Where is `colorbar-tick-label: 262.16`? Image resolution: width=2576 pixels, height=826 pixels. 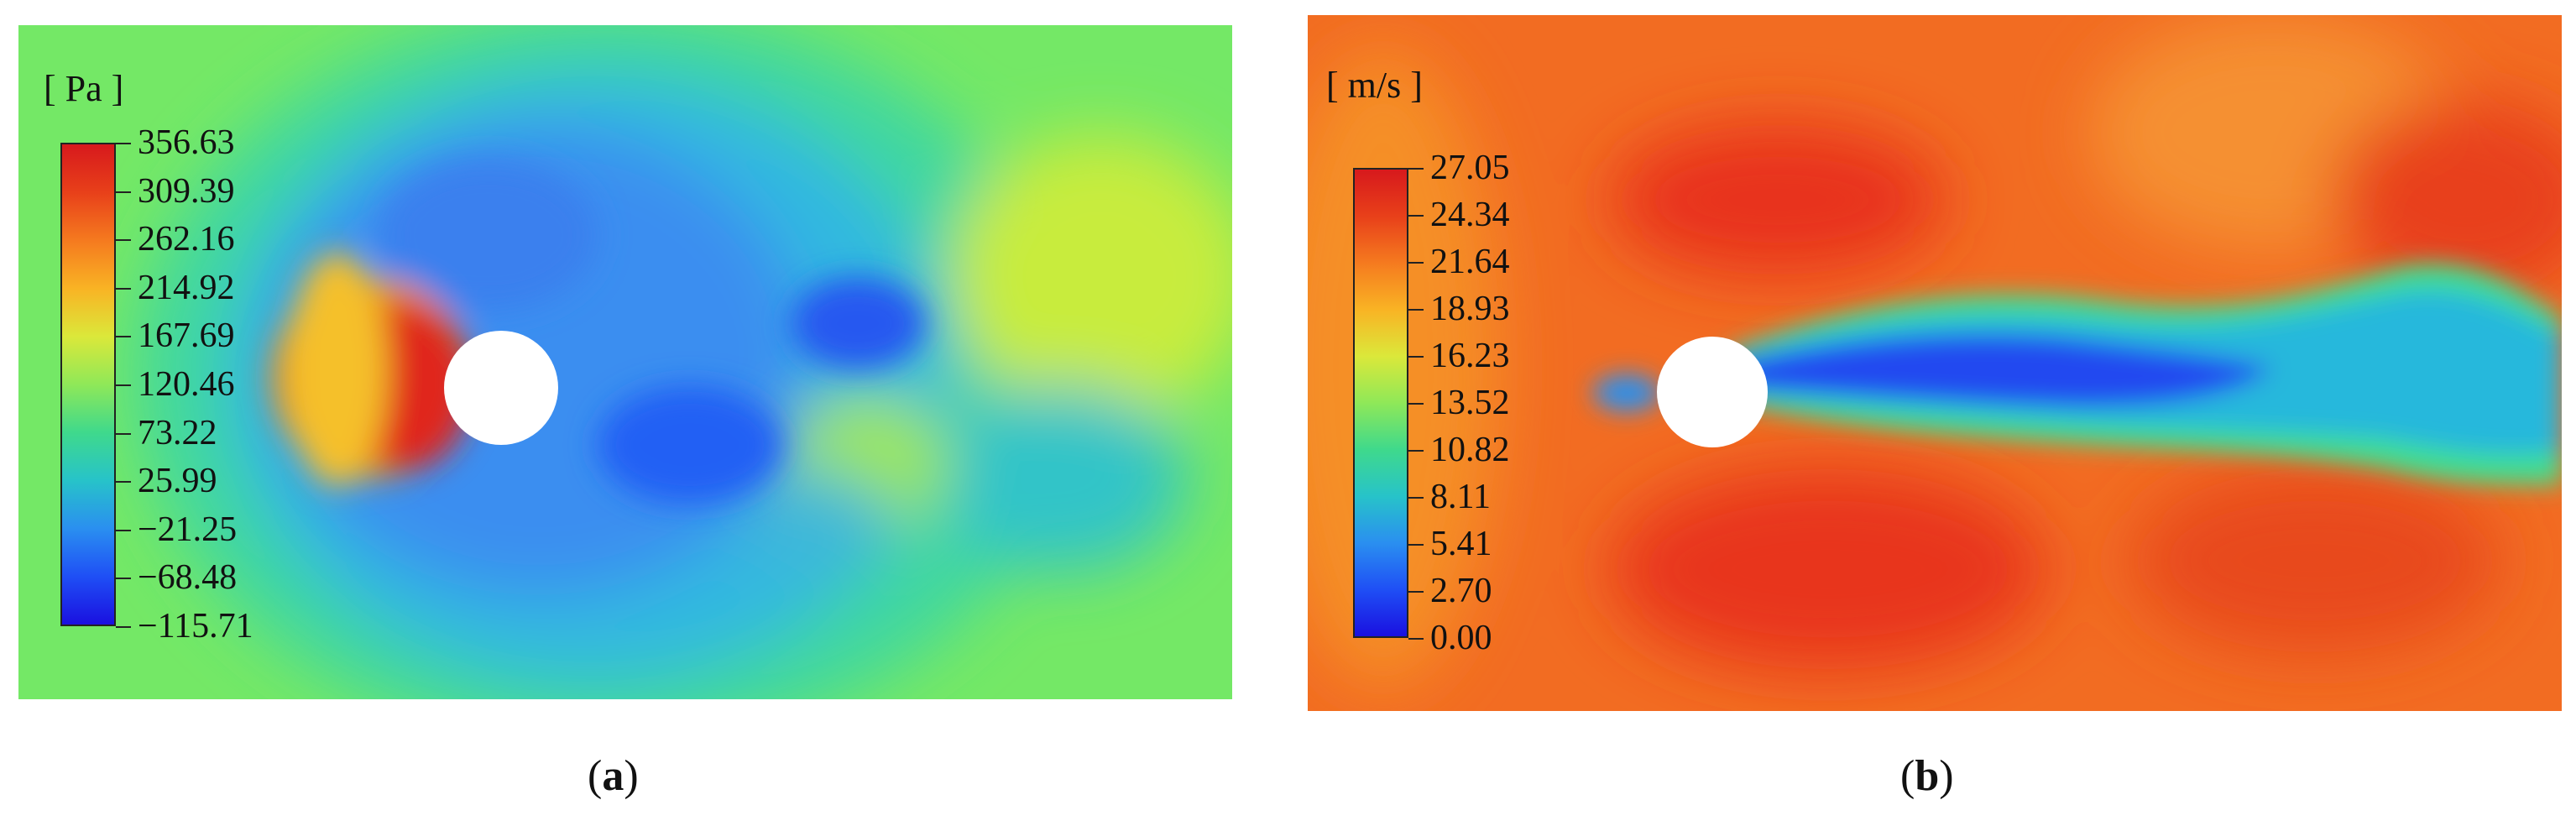
colorbar-tick-label: 262.16 is located at coordinates (186, 240).